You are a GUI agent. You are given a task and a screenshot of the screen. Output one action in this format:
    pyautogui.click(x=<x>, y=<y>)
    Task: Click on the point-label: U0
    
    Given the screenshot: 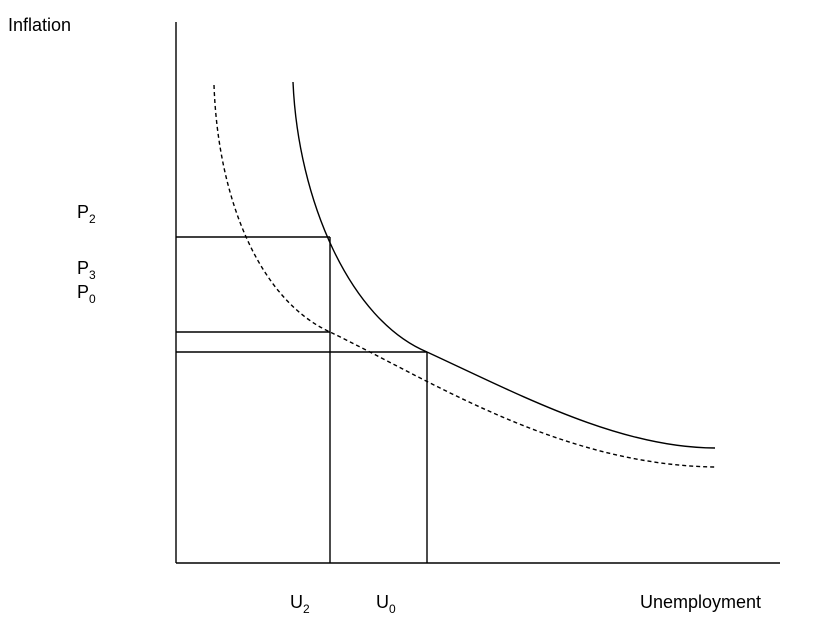 What is the action you would take?
    pyautogui.click(x=386, y=604)
    